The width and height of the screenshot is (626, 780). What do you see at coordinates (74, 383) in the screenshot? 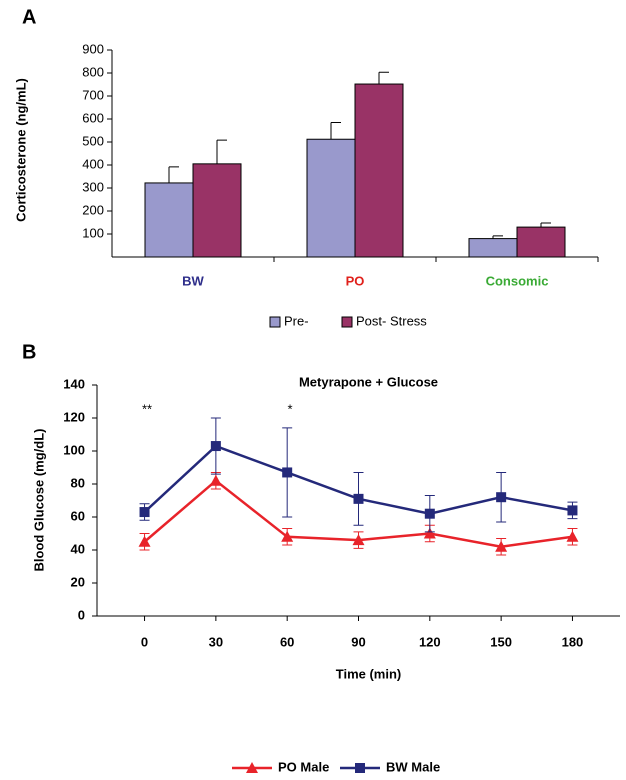
I see `y-tick-label: 140` at bounding box center [74, 383].